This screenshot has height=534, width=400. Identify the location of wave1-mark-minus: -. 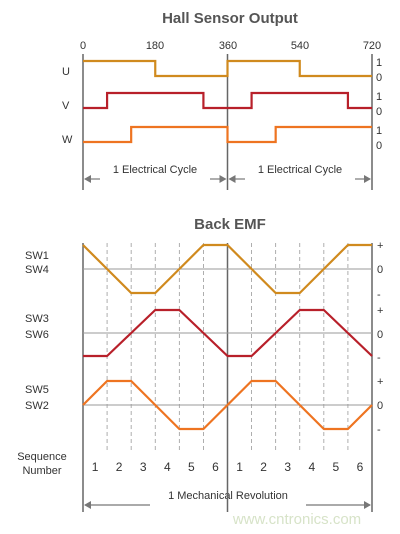
(379, 295).